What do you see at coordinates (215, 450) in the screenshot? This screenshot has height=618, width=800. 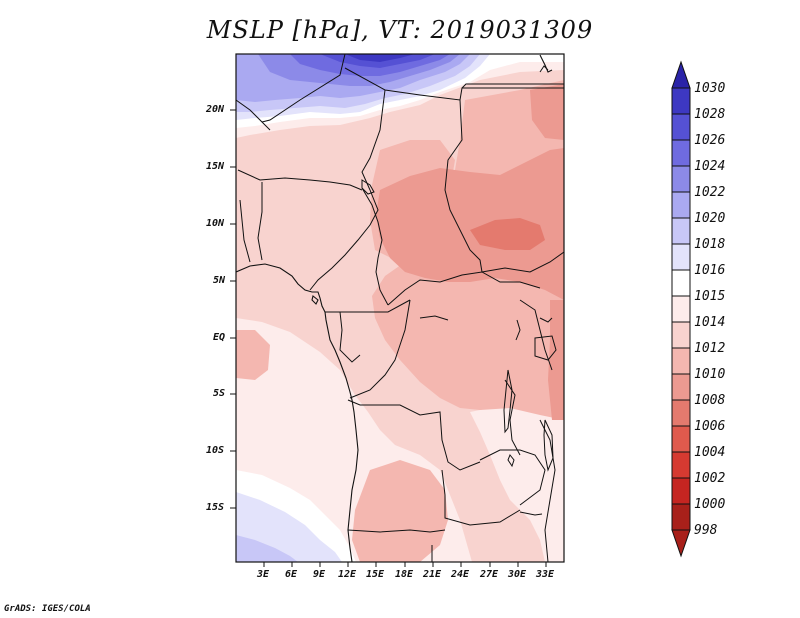 I see `lat-label-10s: 10S` at bounding box center [215, 450].